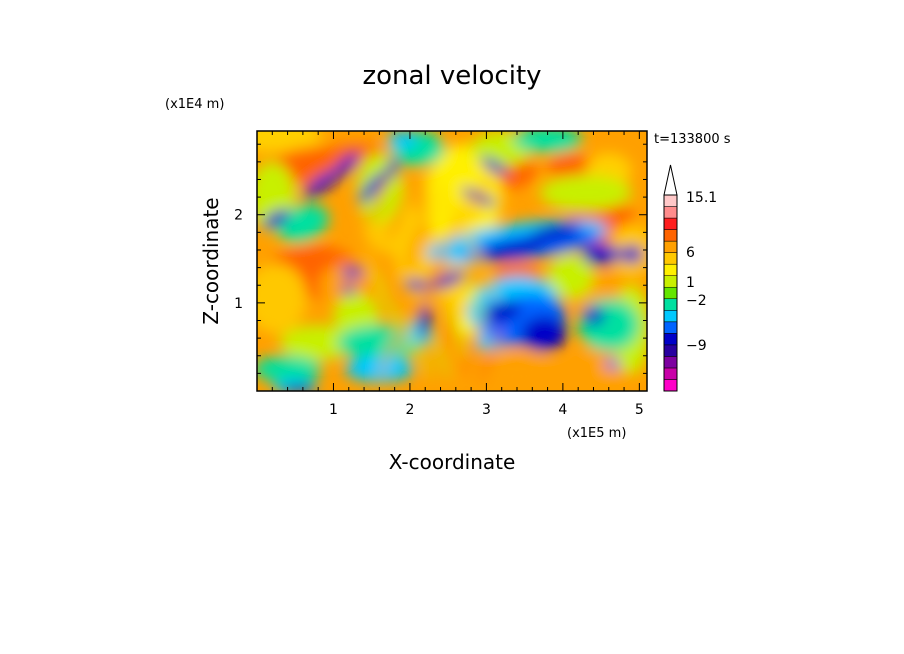  Describe the element at coordinates (452, 462) in the screenshot. I see `x-axis-label: X-coordinate` at that location.